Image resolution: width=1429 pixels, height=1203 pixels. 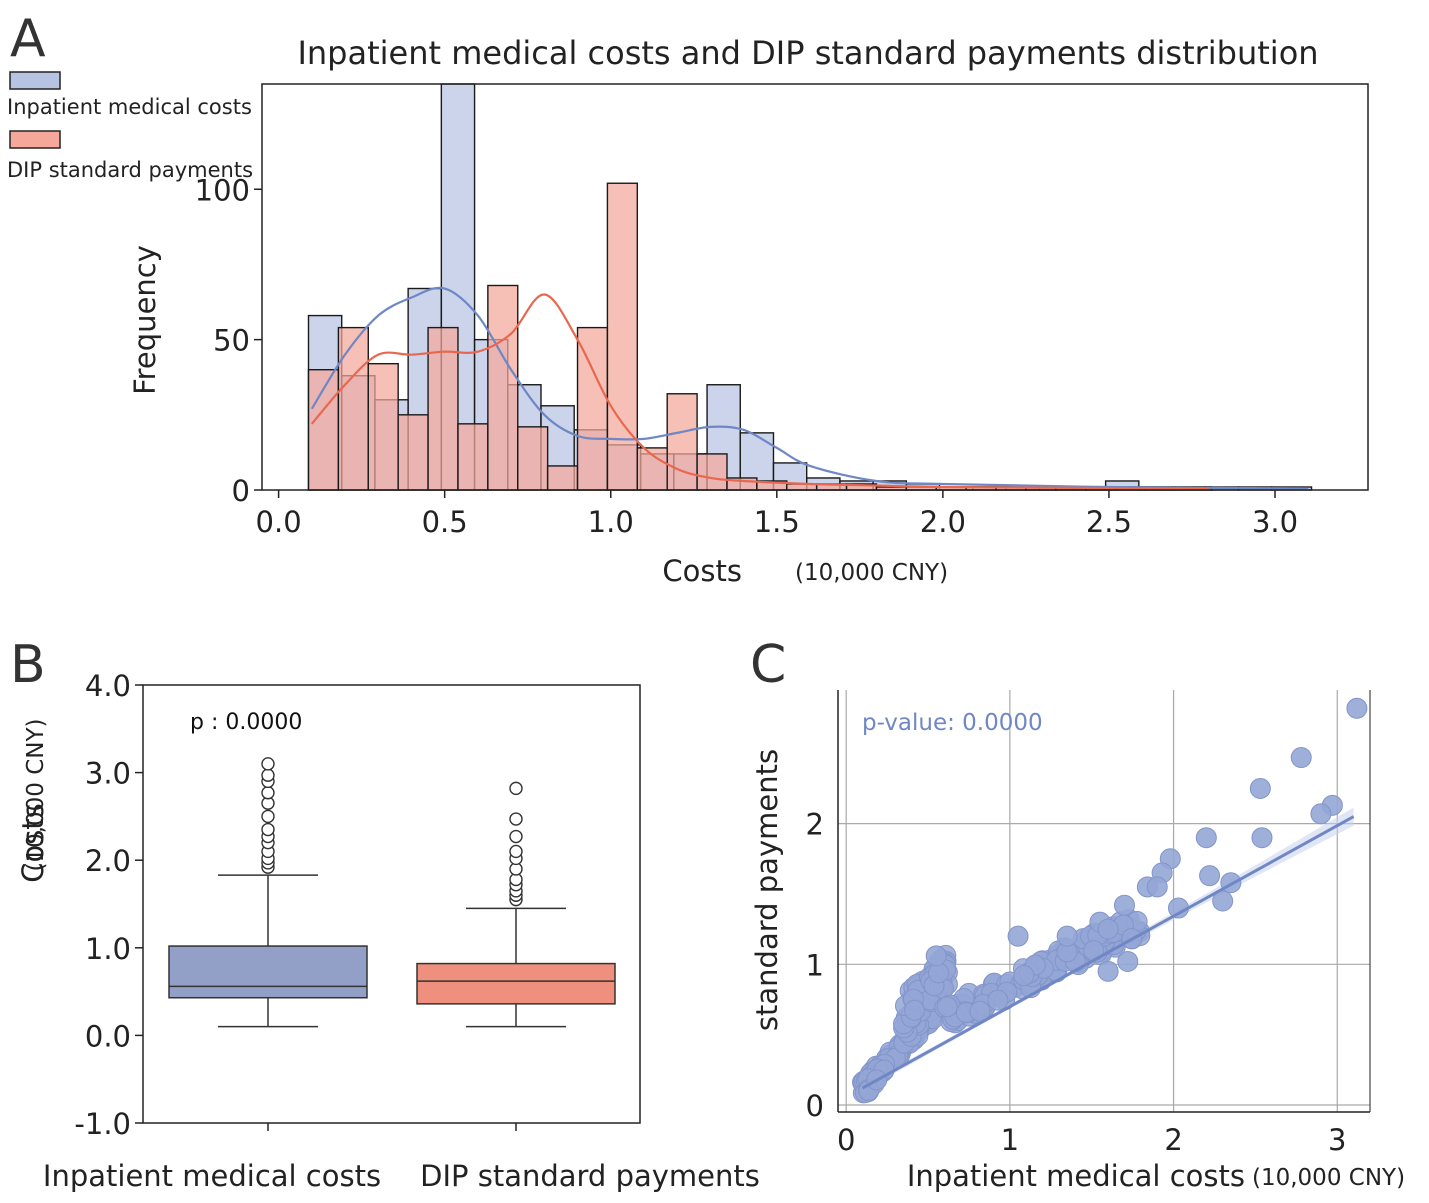 I want to click on histogram-kde-lines, so click(x=809, y=388).